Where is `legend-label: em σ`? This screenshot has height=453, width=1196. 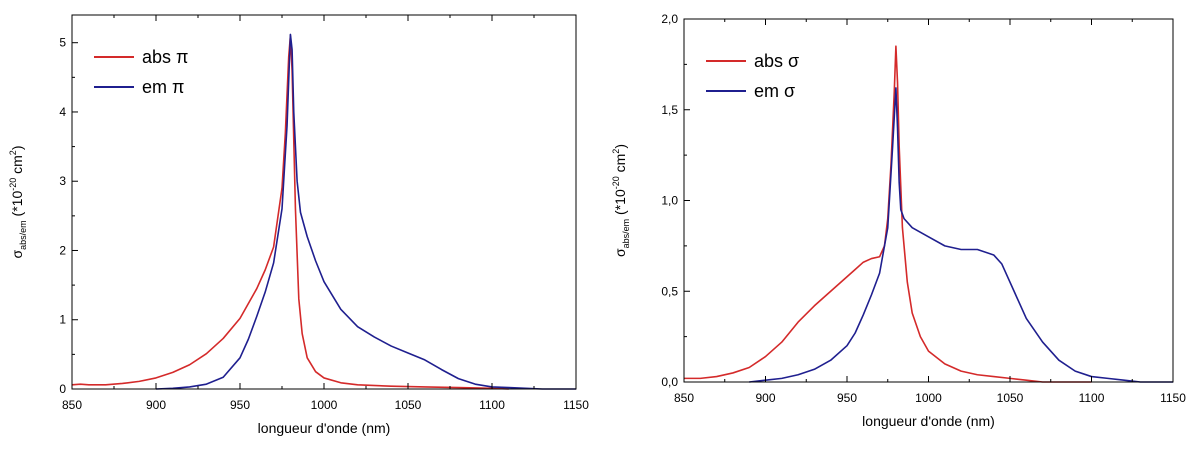 legend-label: em σ is located at coordinates (774, 91).